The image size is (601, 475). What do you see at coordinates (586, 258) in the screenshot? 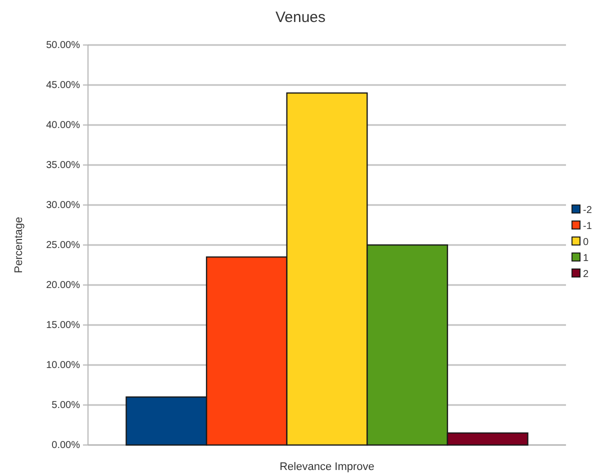
I see `legend-label: 1` at bounding box center [586, 258].